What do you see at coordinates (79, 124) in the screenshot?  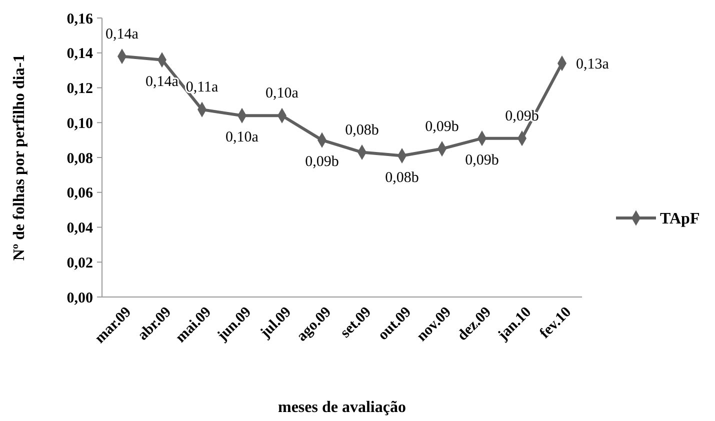 I see `y-tick-label: 0,10` at bounding box center [79, 124].